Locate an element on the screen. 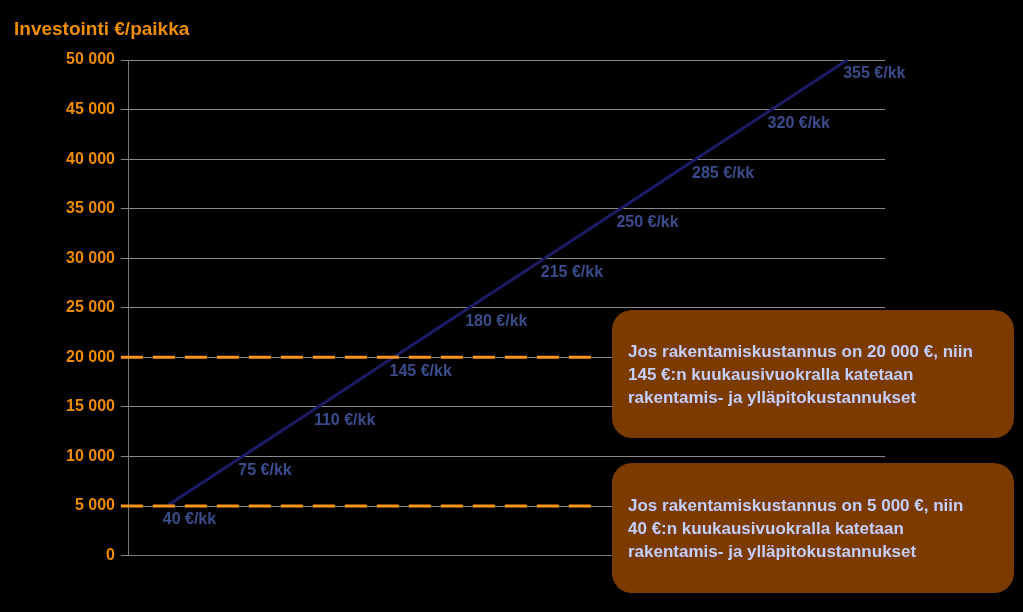 The height and width of the screenshot is (612, 1023). y-tick-label: 50 000 is located at coordinates (91, 59).